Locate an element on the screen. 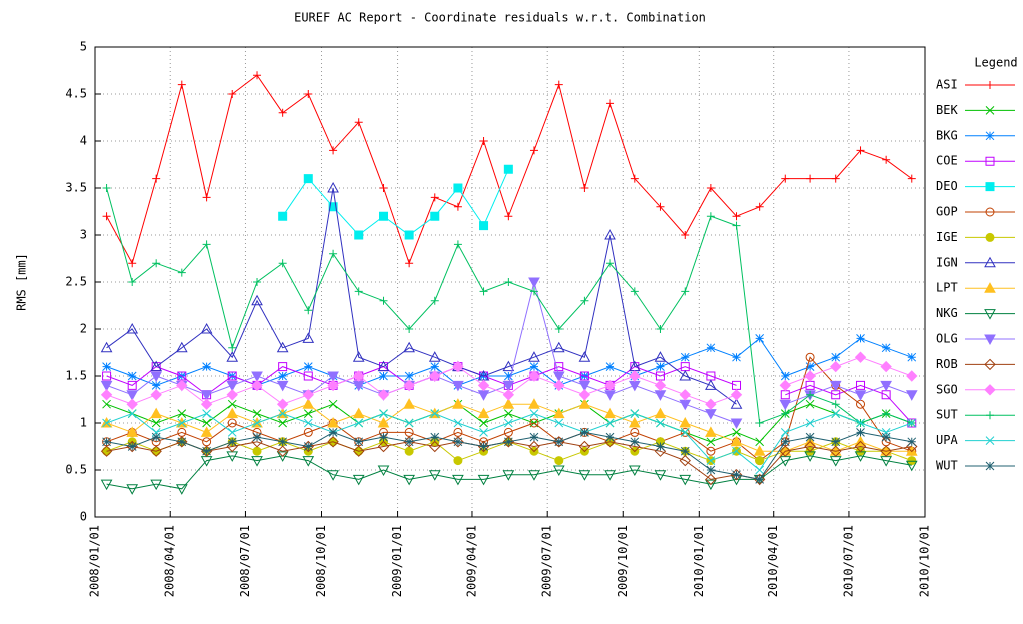  y-tick-label: 4.5 is located at coordinates (76, 94).